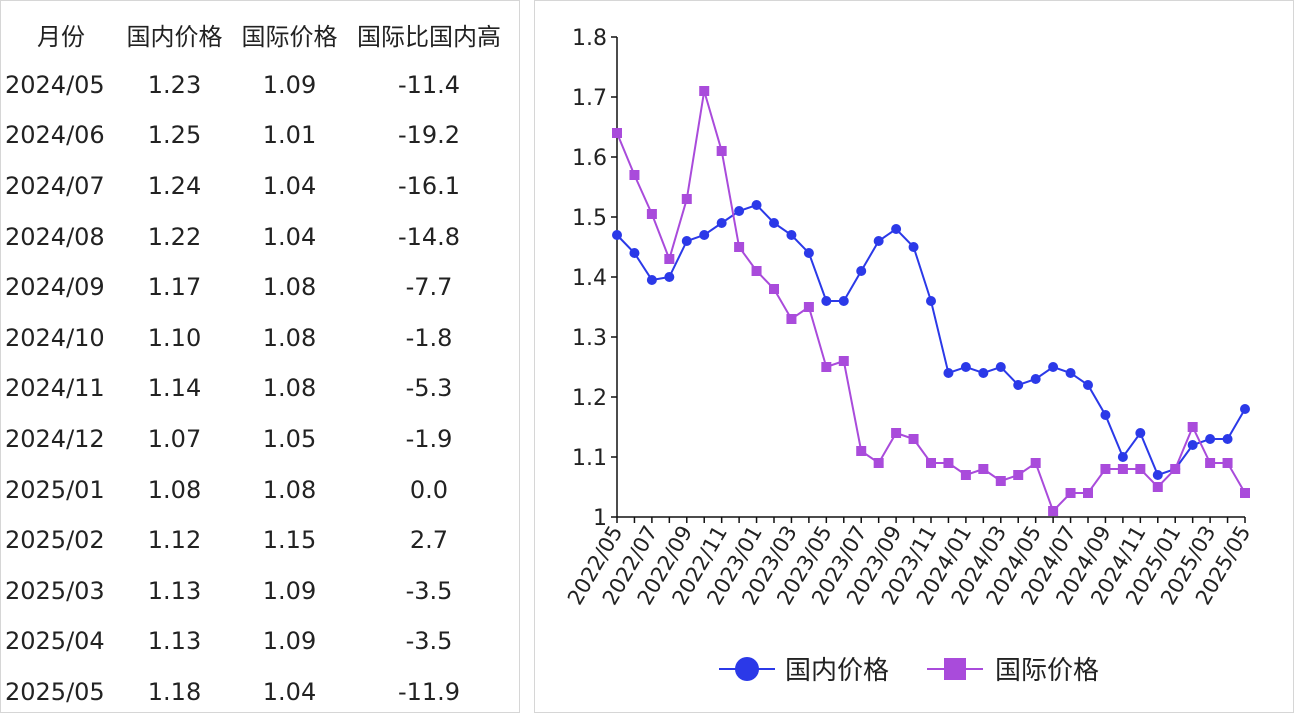 This screenshot has height=718, width=1294. Describe the element at coordinates (589, 338) in the screenshot. I see `y-tick-label: 1.3` at that location.